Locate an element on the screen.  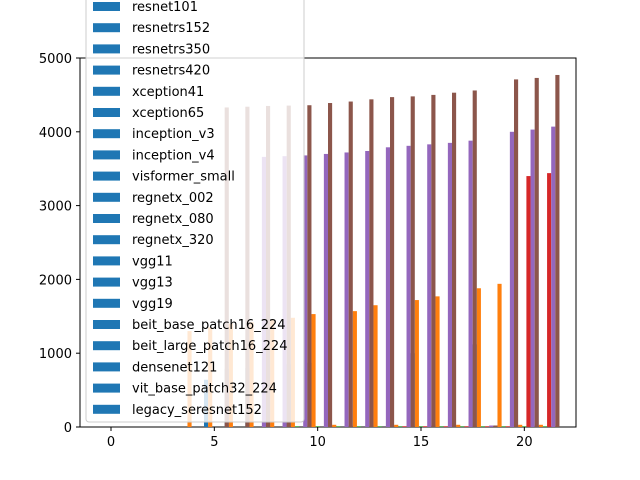
bar-s1-x17 is located at coordinates (458, 425).